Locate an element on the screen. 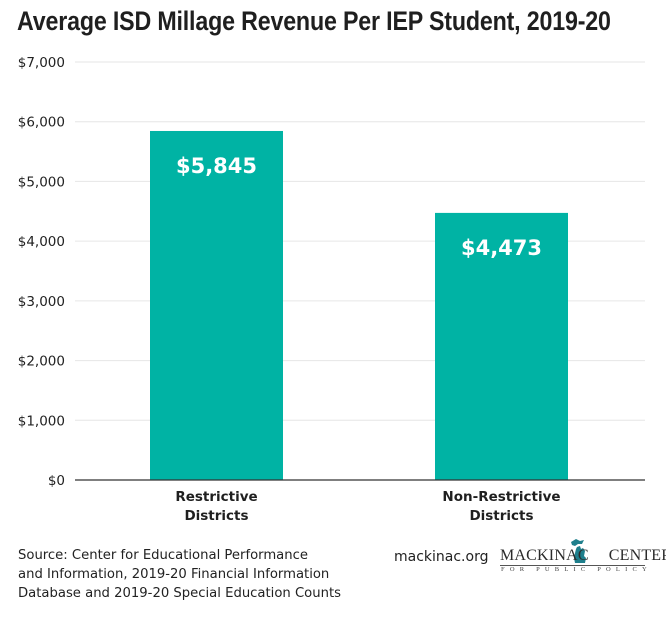 This screenshot has height=618, width=666. logo-name-right: CENTER is located at coordinates (637, 555).